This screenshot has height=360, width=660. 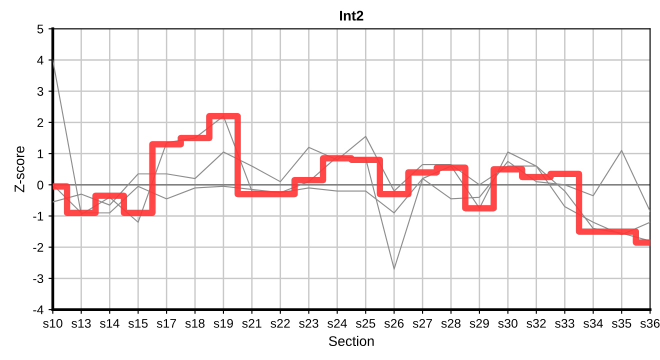 I want to click on x-tick-label: s25, so click(x=366, y=323).